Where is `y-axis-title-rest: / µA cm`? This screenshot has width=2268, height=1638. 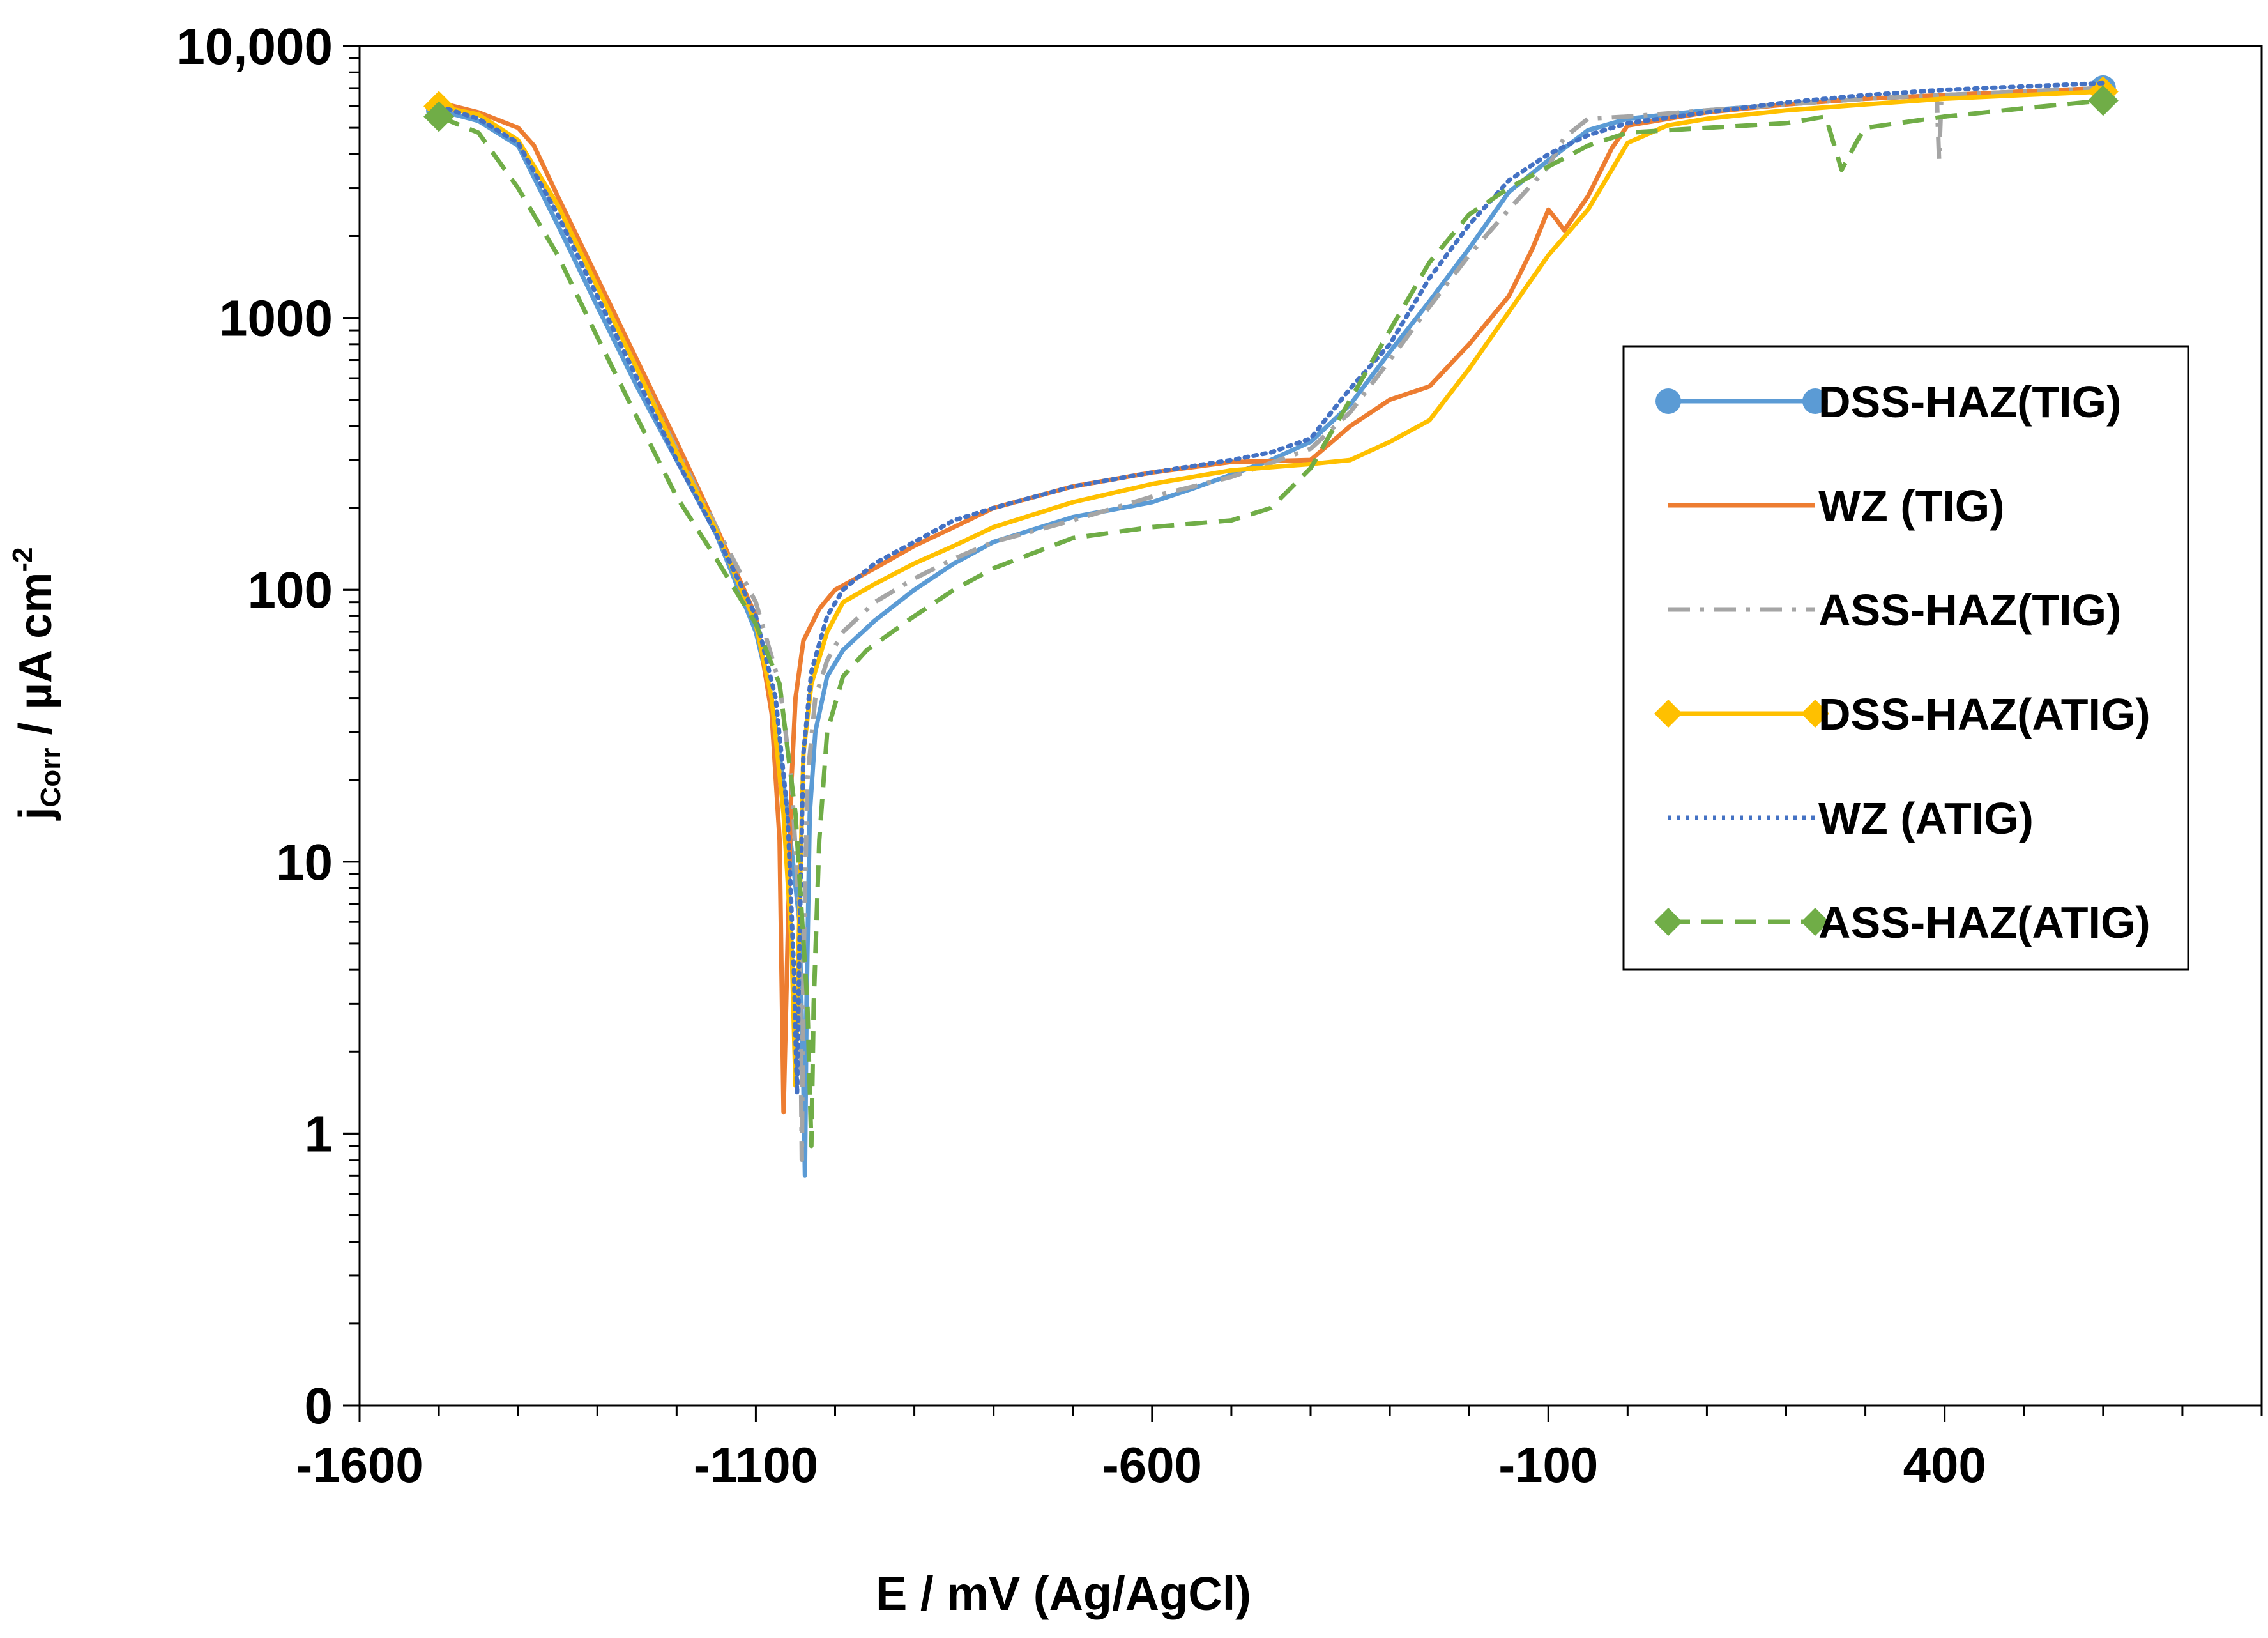
y-axis-title-rest: / µA cm is located at coordinates (35, 660).